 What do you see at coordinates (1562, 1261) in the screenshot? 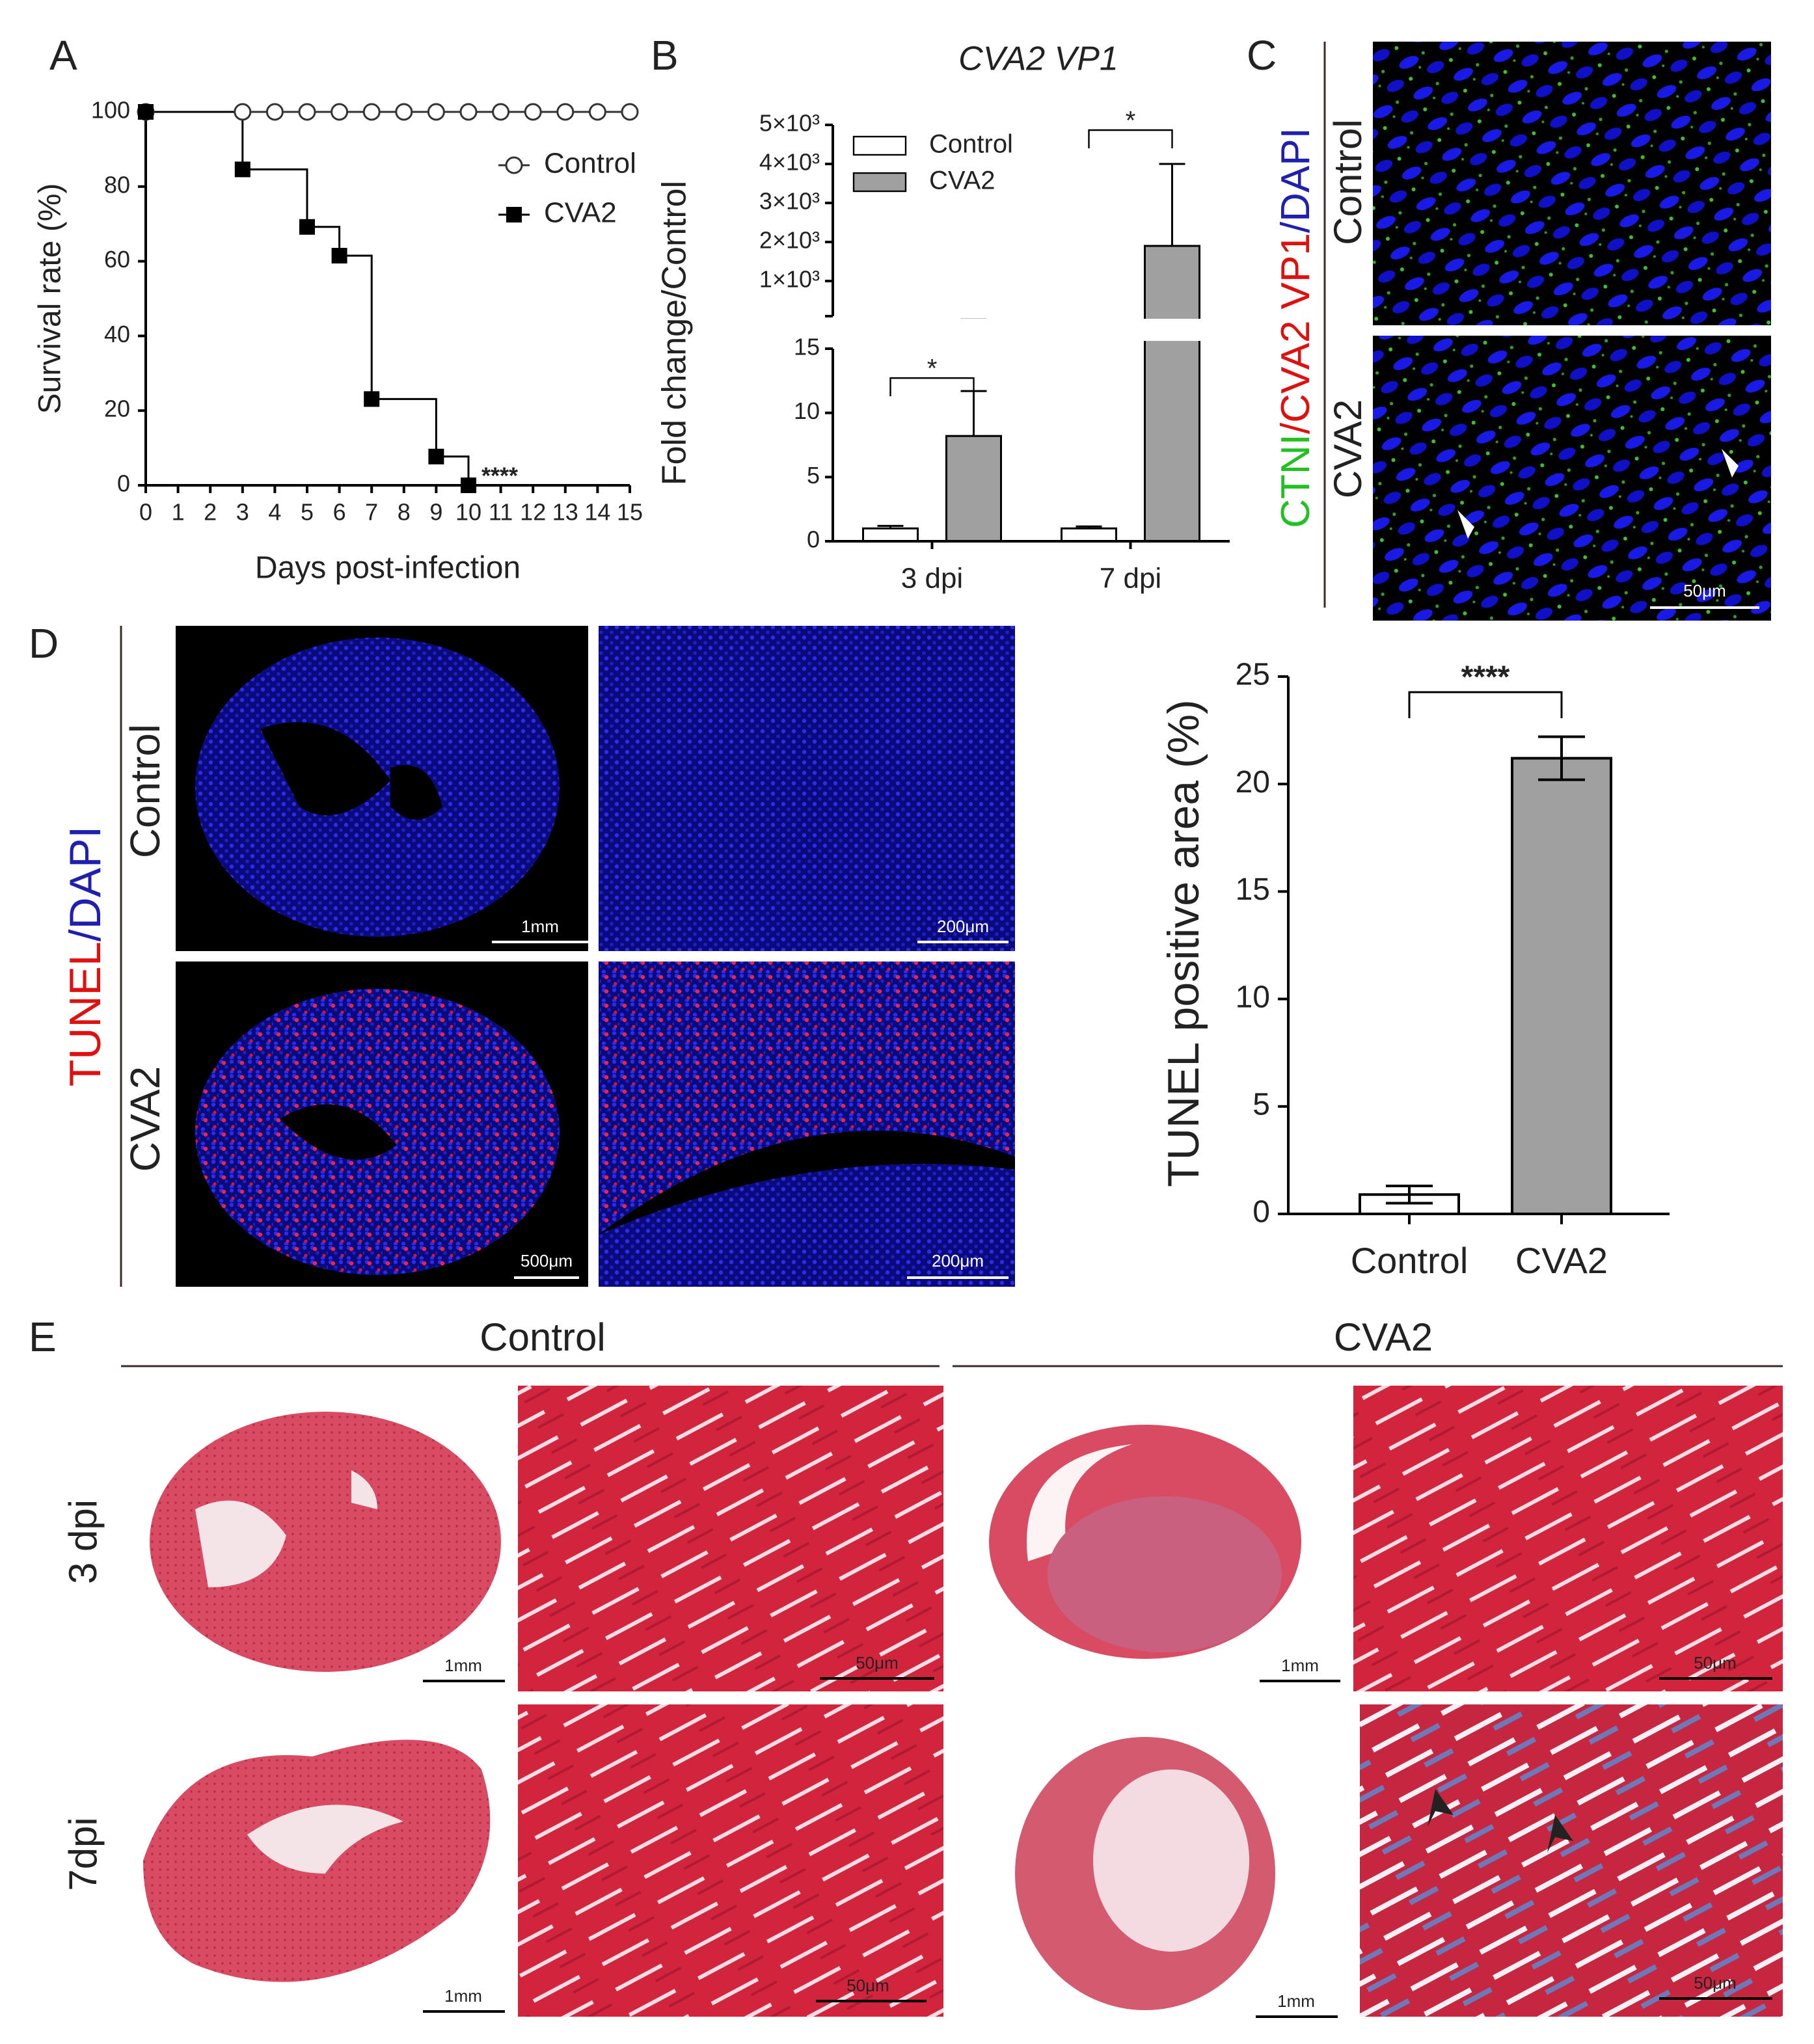
I see `x-tick-label: CVA2` at bounding box center [1562, 1261].